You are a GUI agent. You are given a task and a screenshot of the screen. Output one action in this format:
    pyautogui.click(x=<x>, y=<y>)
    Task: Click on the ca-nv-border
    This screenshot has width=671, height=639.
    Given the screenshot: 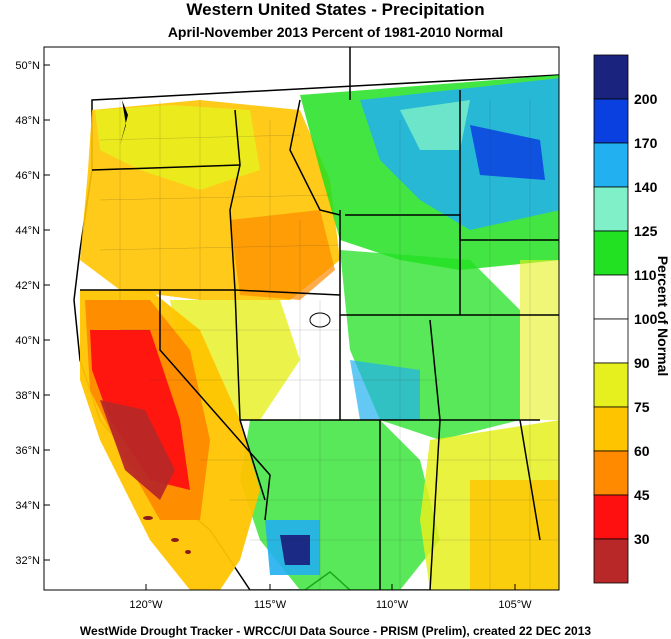 What is the action you would take?
    pyautogui.click(x=215, y=405)
    